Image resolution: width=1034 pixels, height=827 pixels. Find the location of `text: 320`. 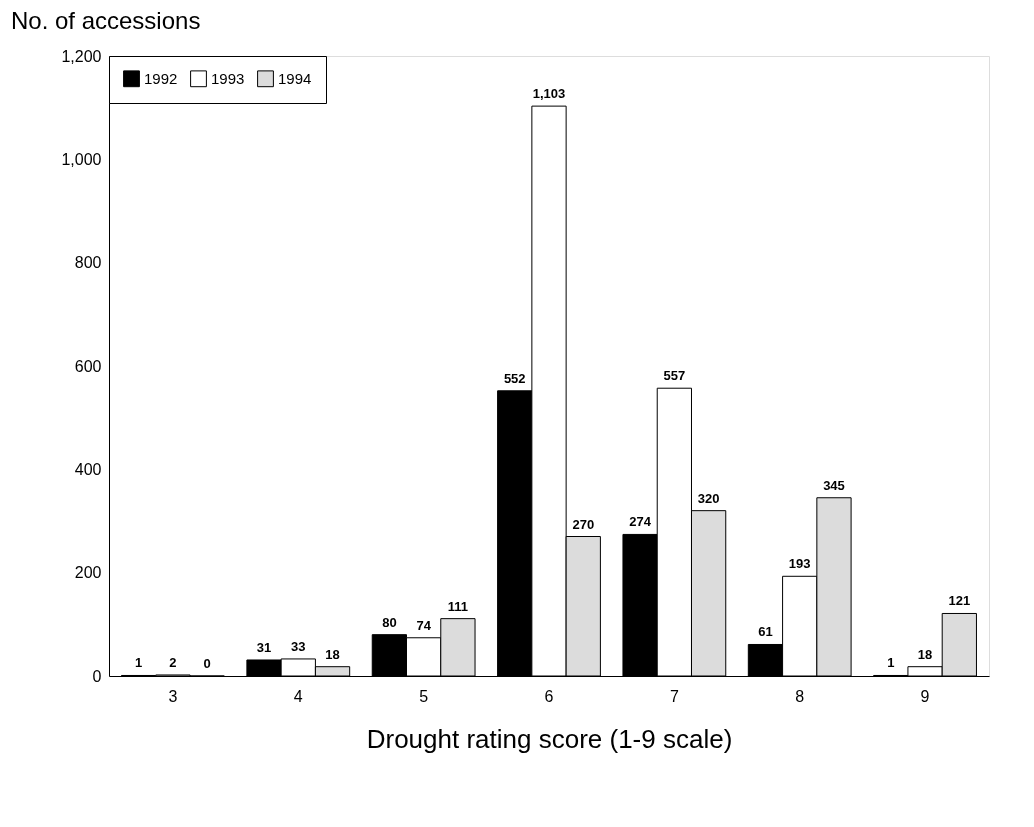

text: 320 is located at coordinates (708, 498).